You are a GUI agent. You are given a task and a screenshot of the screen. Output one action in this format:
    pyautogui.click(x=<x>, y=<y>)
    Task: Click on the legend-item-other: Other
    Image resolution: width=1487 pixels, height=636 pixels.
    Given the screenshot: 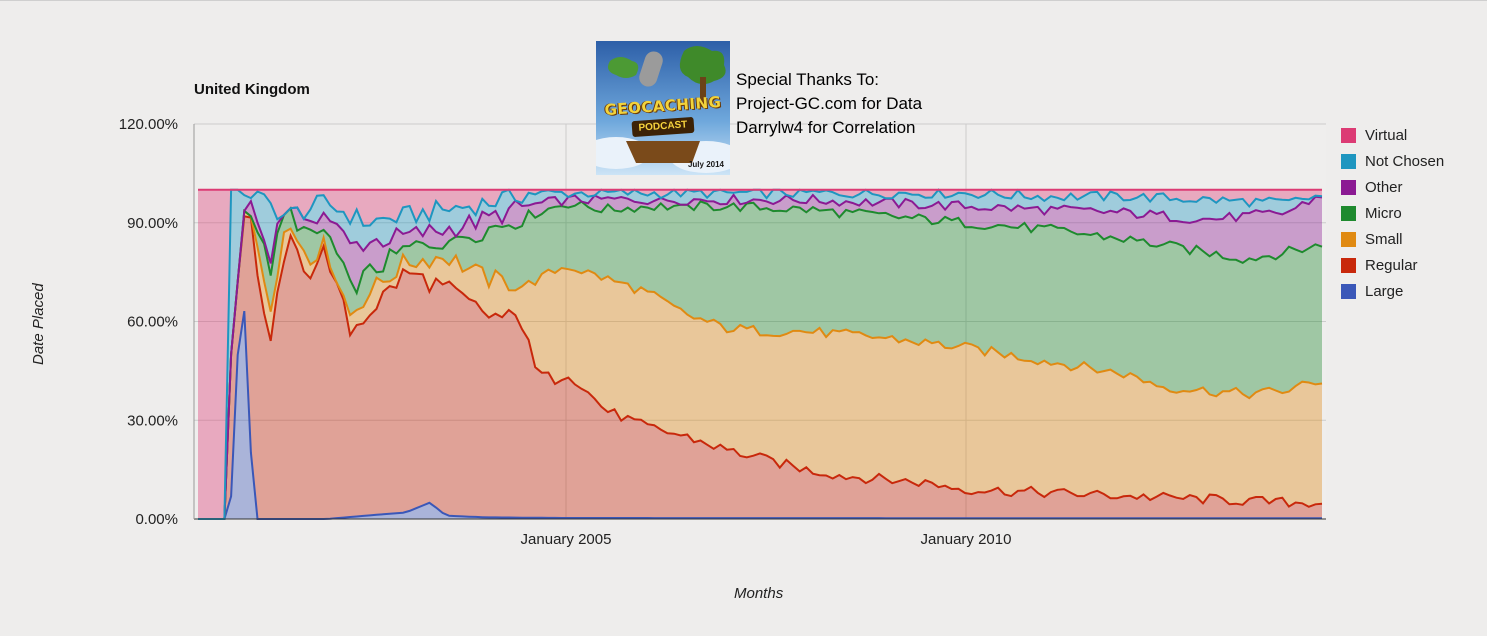 What is the action you would take?
    pyautogui.click(x=1392, y=187)
    